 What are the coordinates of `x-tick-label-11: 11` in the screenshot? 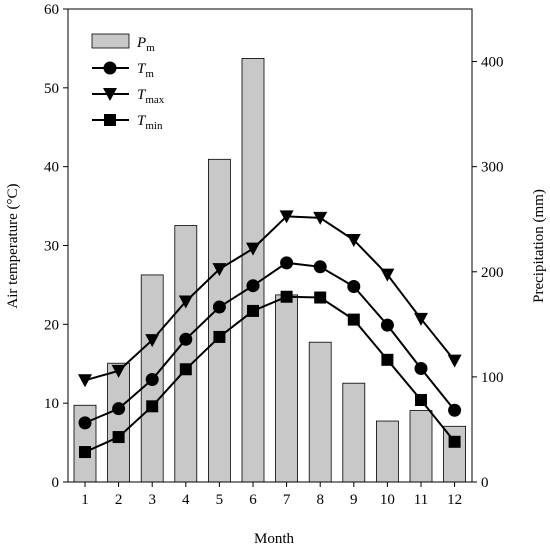 It's located at (421, 500).